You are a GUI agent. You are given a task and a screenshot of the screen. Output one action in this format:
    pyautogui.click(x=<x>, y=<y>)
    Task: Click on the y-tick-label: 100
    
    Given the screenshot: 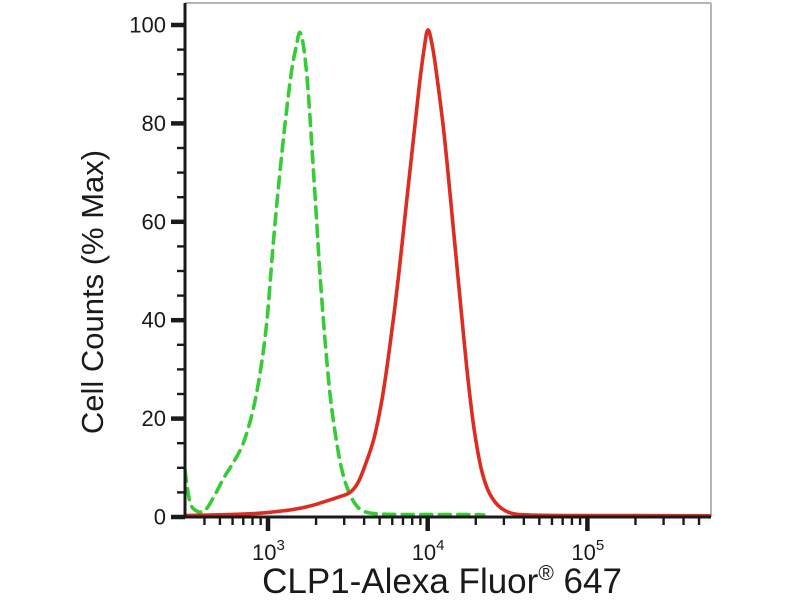 What is the action you would take?
    pyautogui.click(x=147, y=25)
    